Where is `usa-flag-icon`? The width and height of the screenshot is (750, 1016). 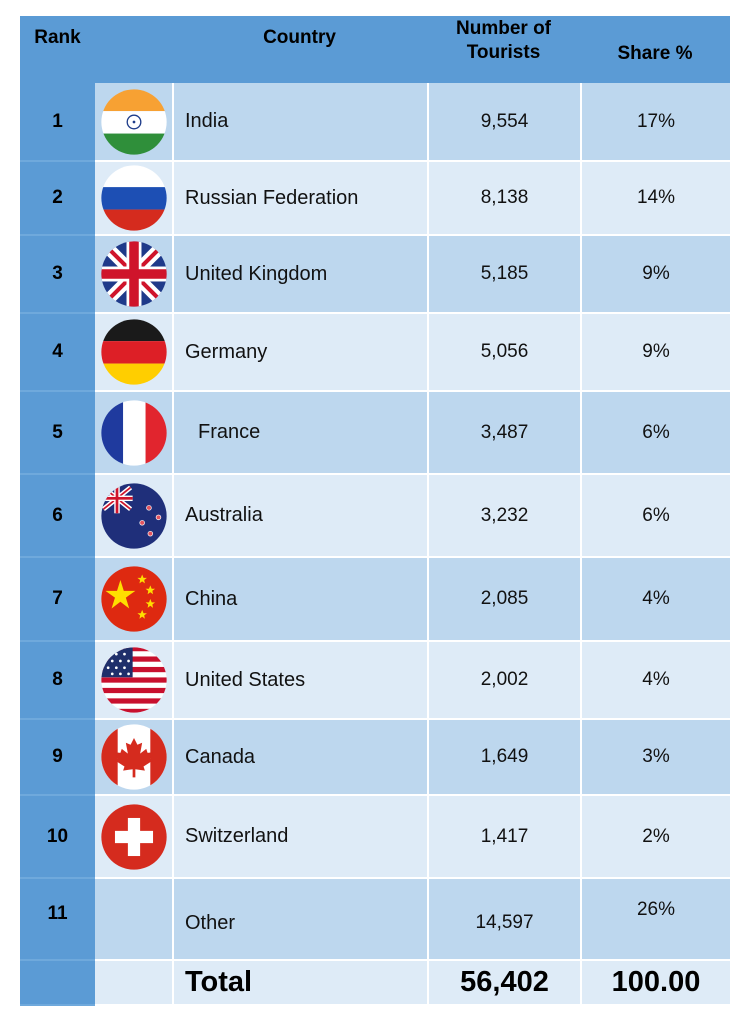
usa-flag-icon is located at coordinates (133, 680).